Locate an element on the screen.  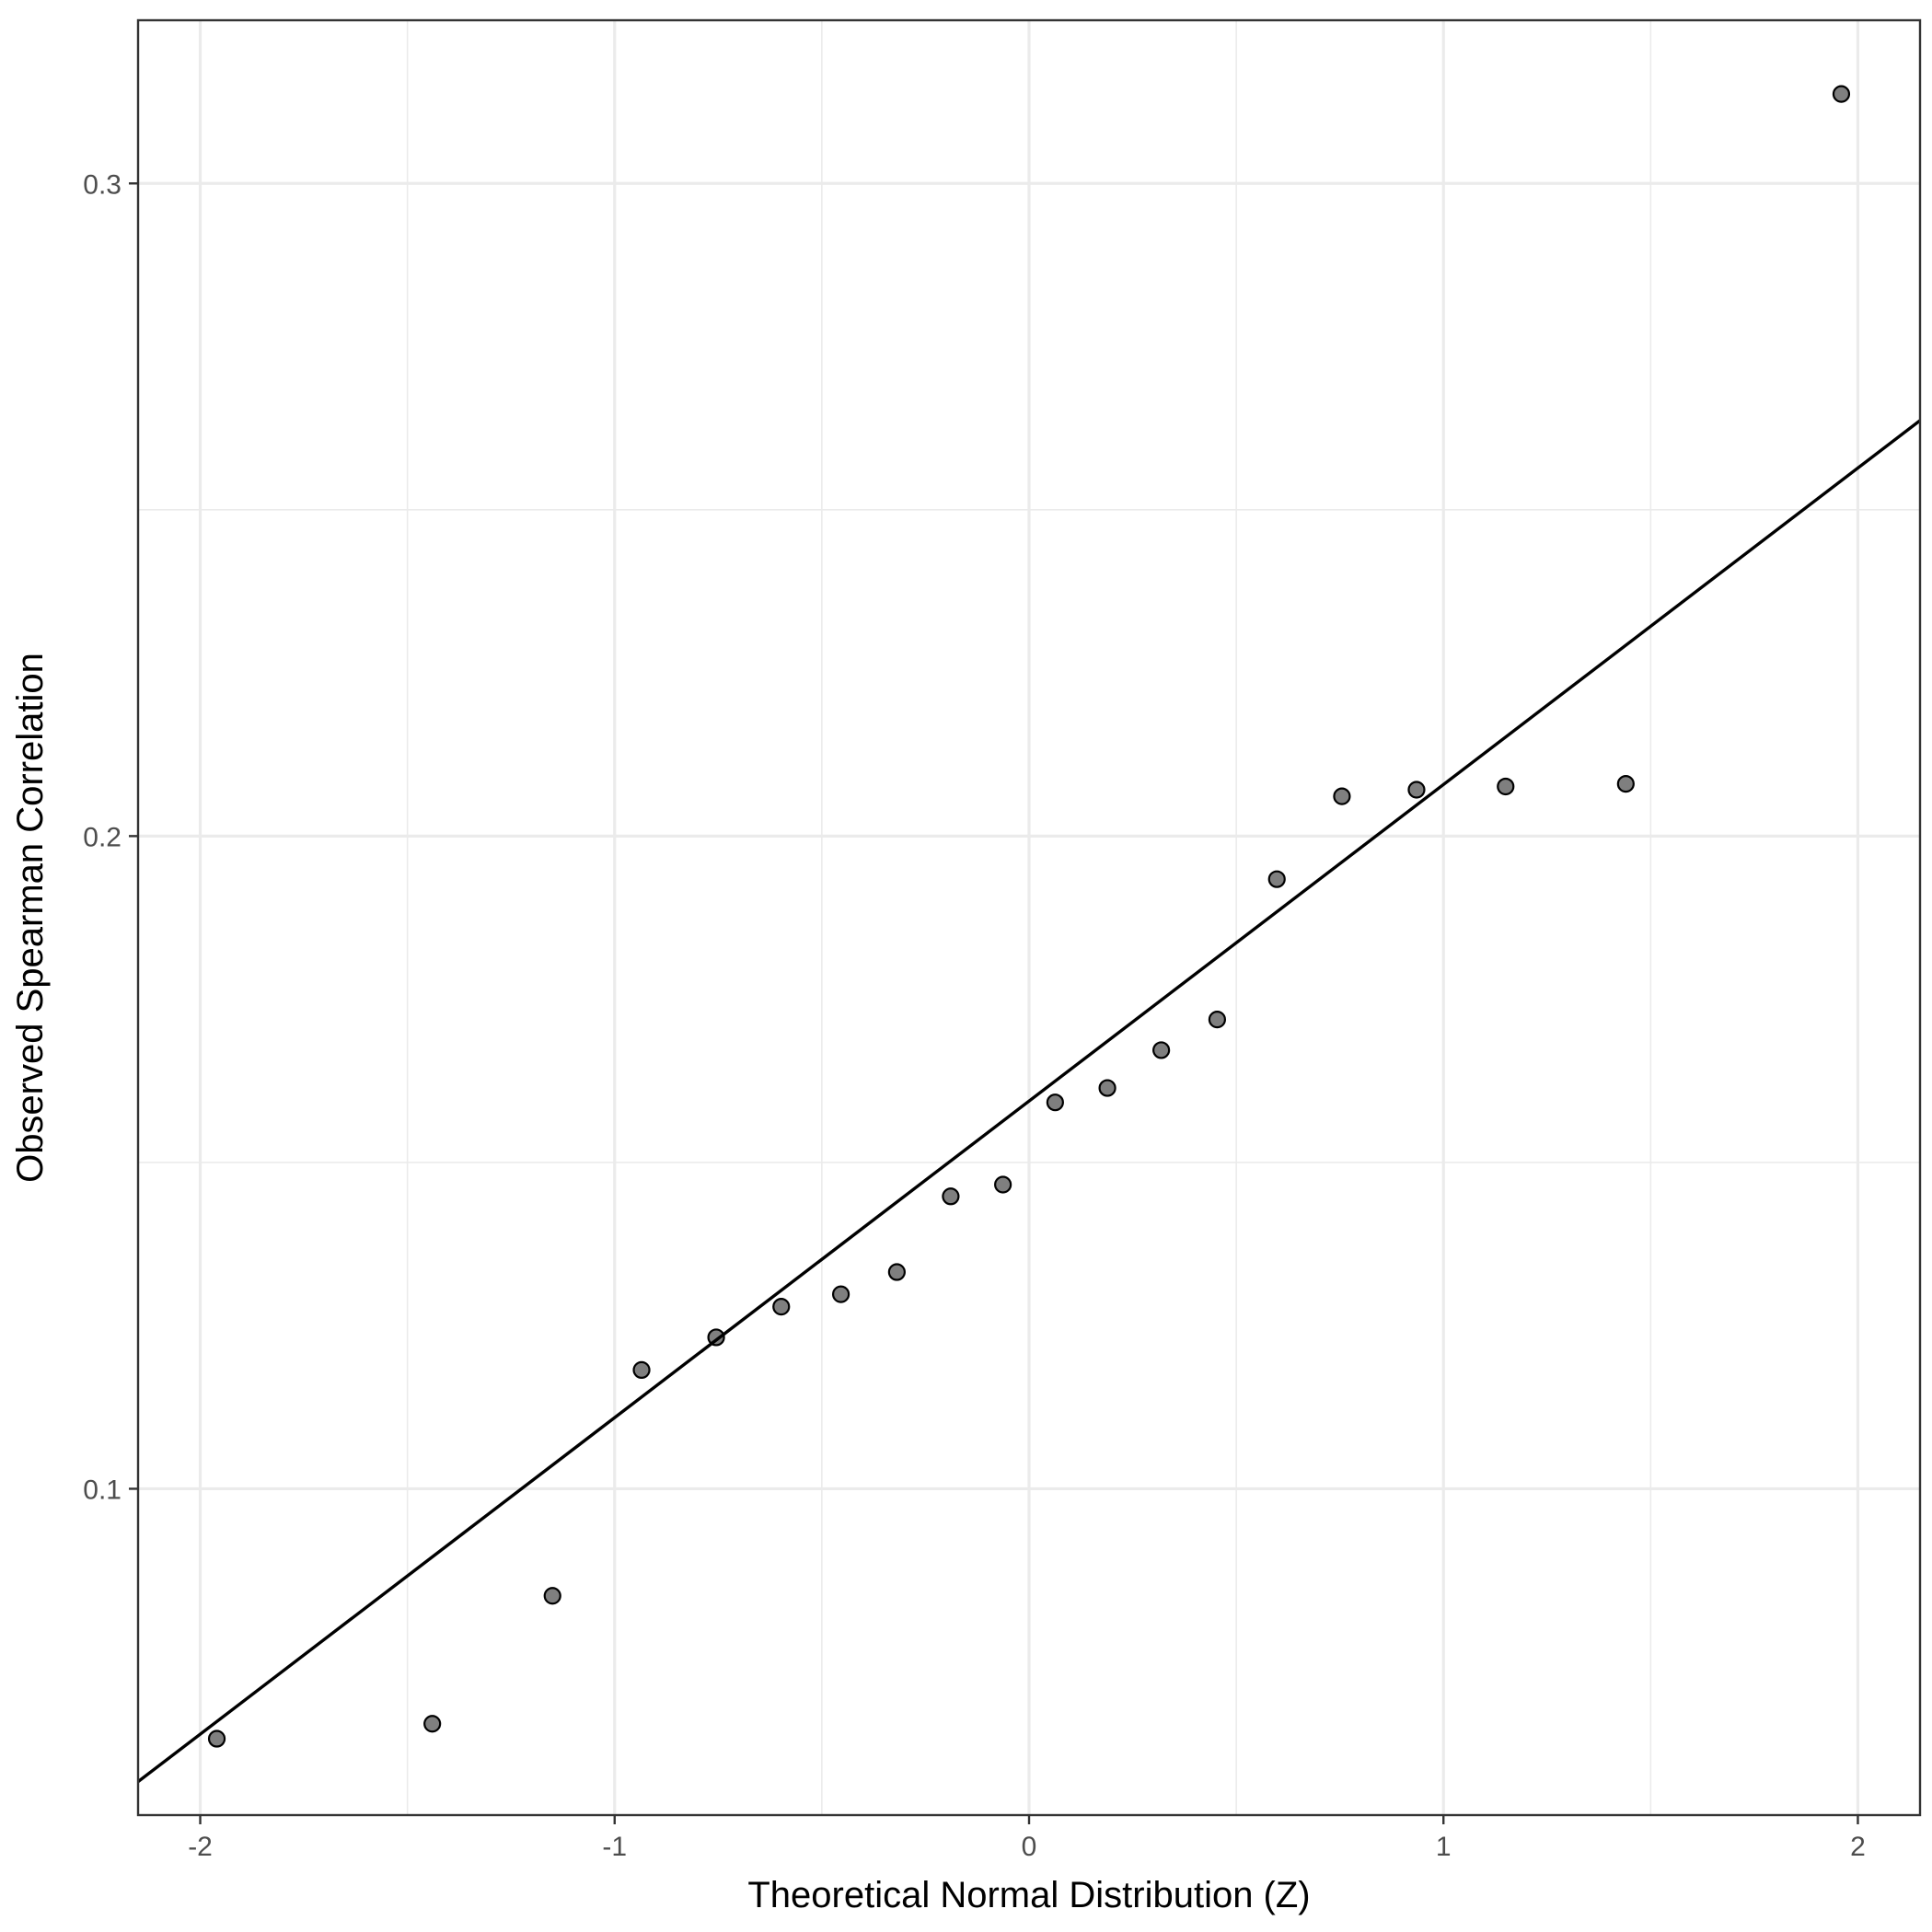
x-tick-label: 1 is located at coordinates (1444, 1847).